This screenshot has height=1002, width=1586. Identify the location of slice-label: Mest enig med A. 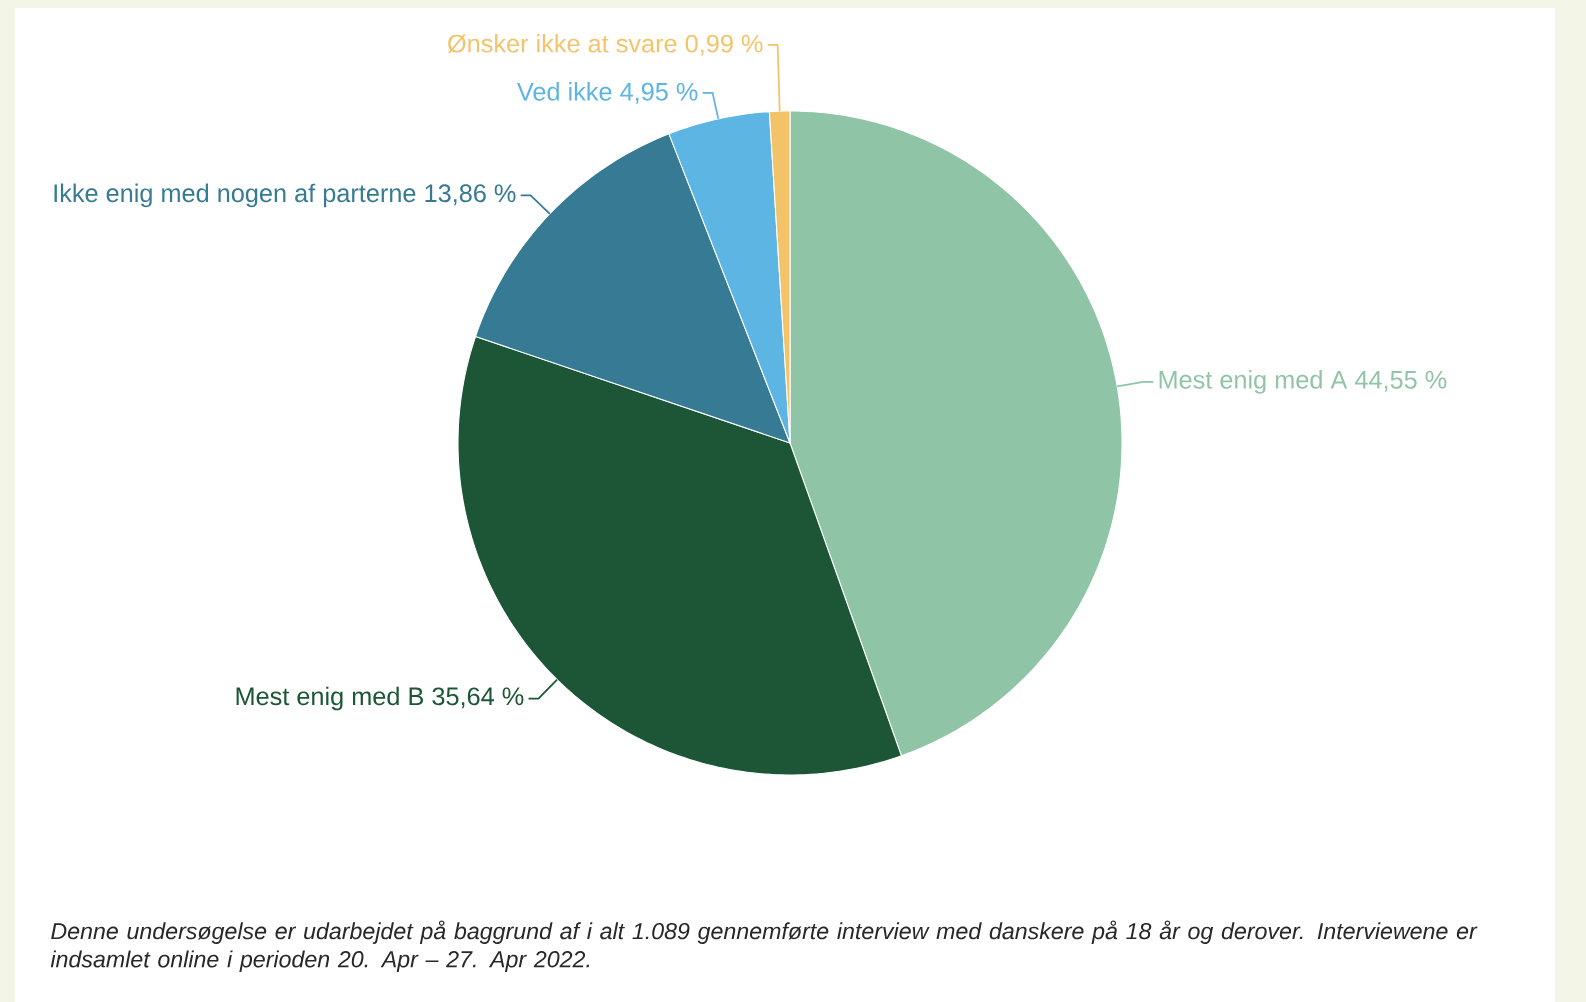
(1253, 382).